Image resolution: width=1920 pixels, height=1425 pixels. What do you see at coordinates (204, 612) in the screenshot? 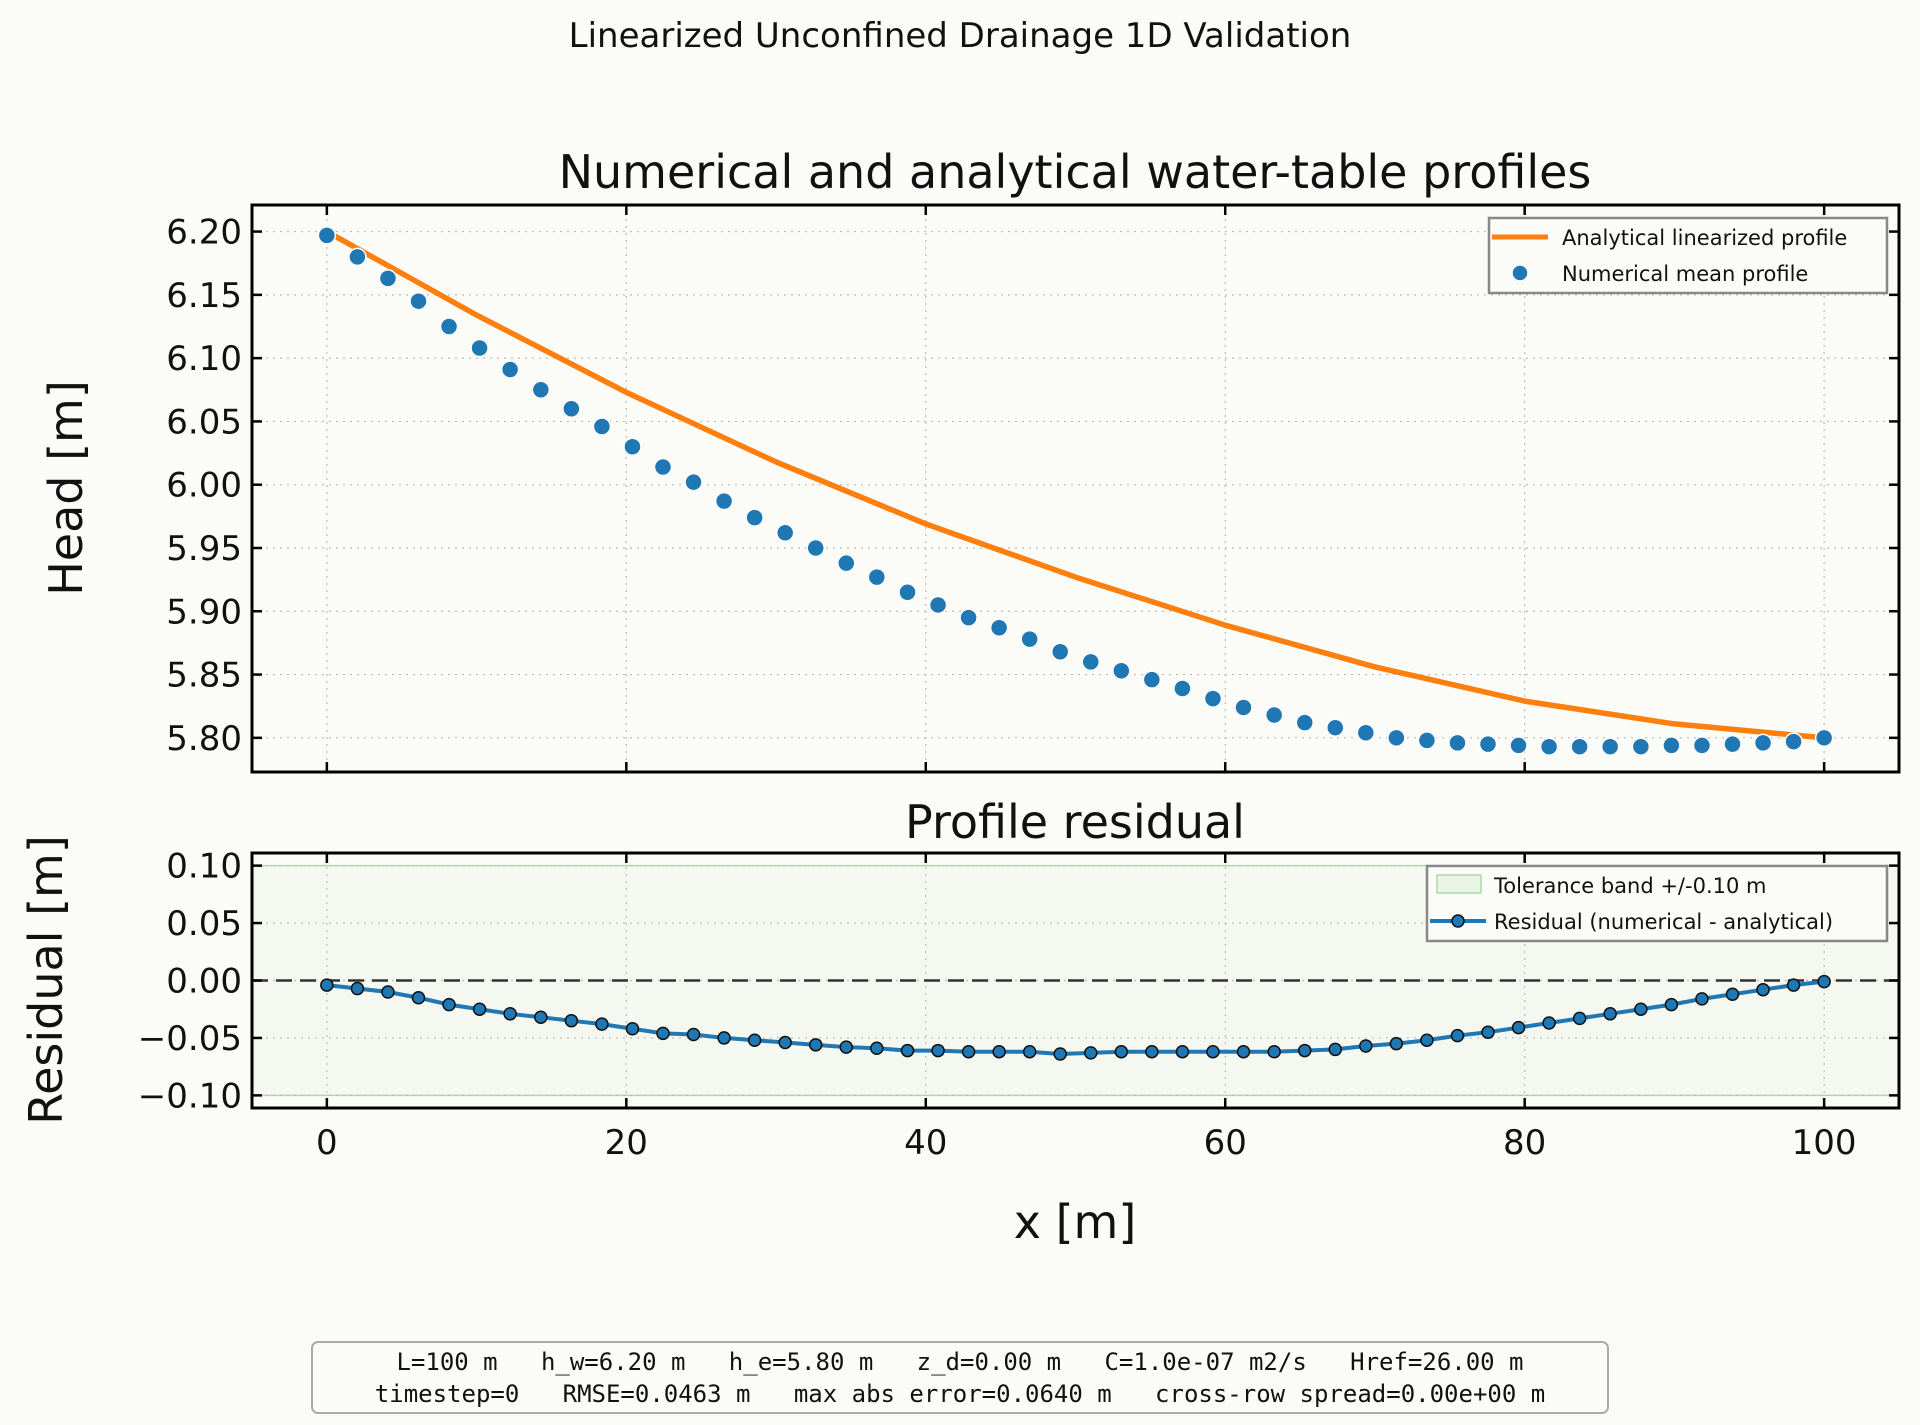
I see `top-y-tick-label: 5.90` at bounding box center [204, 612].